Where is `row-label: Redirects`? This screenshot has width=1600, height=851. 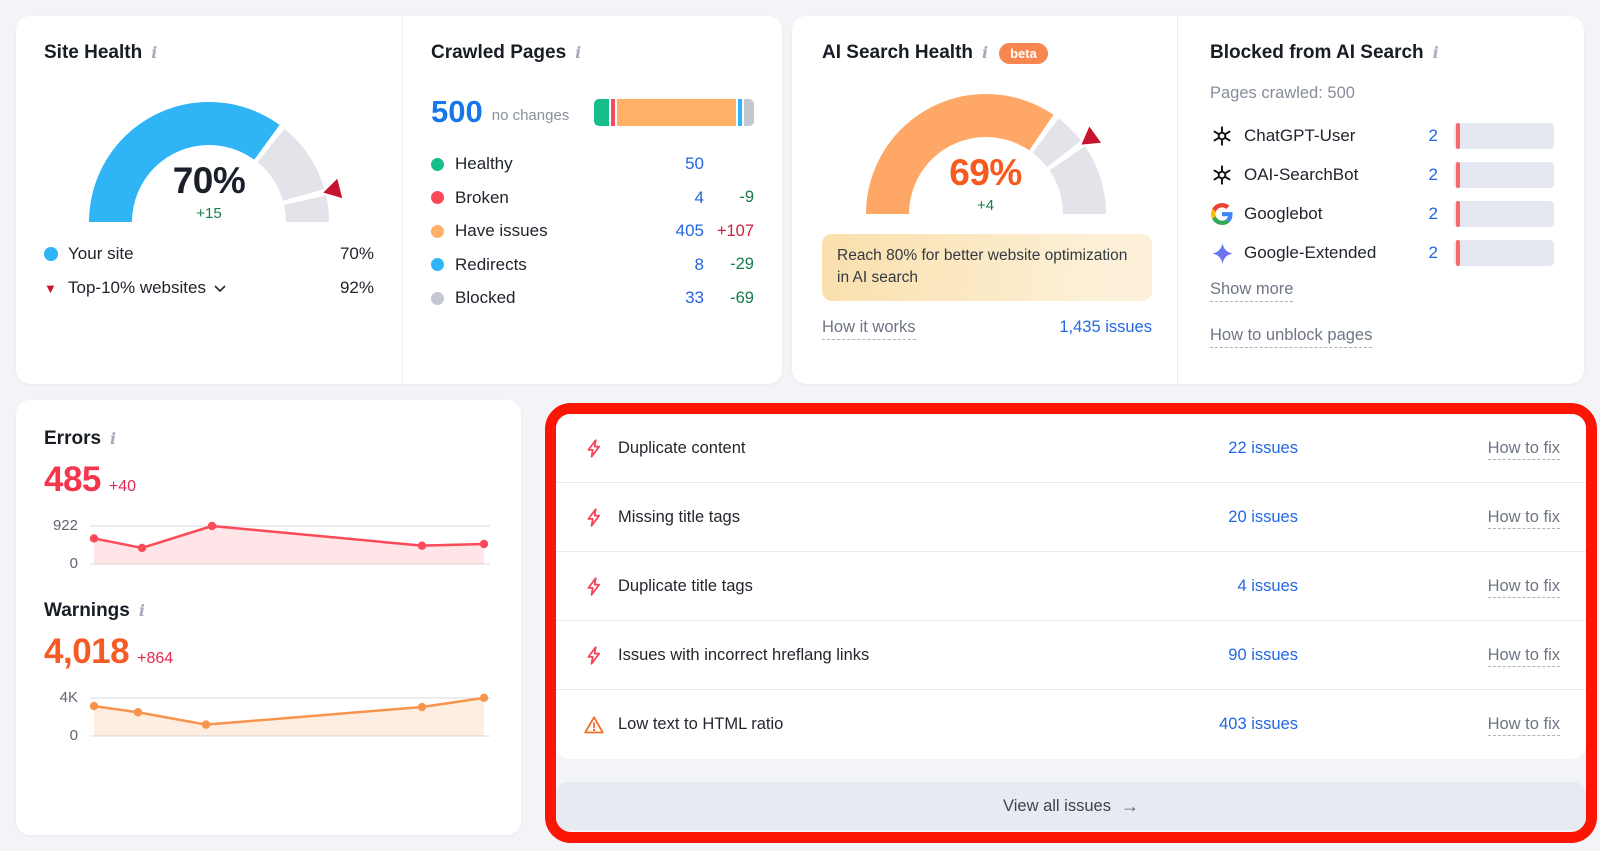
row-label: Redirects is located at coordinates (491, 264).